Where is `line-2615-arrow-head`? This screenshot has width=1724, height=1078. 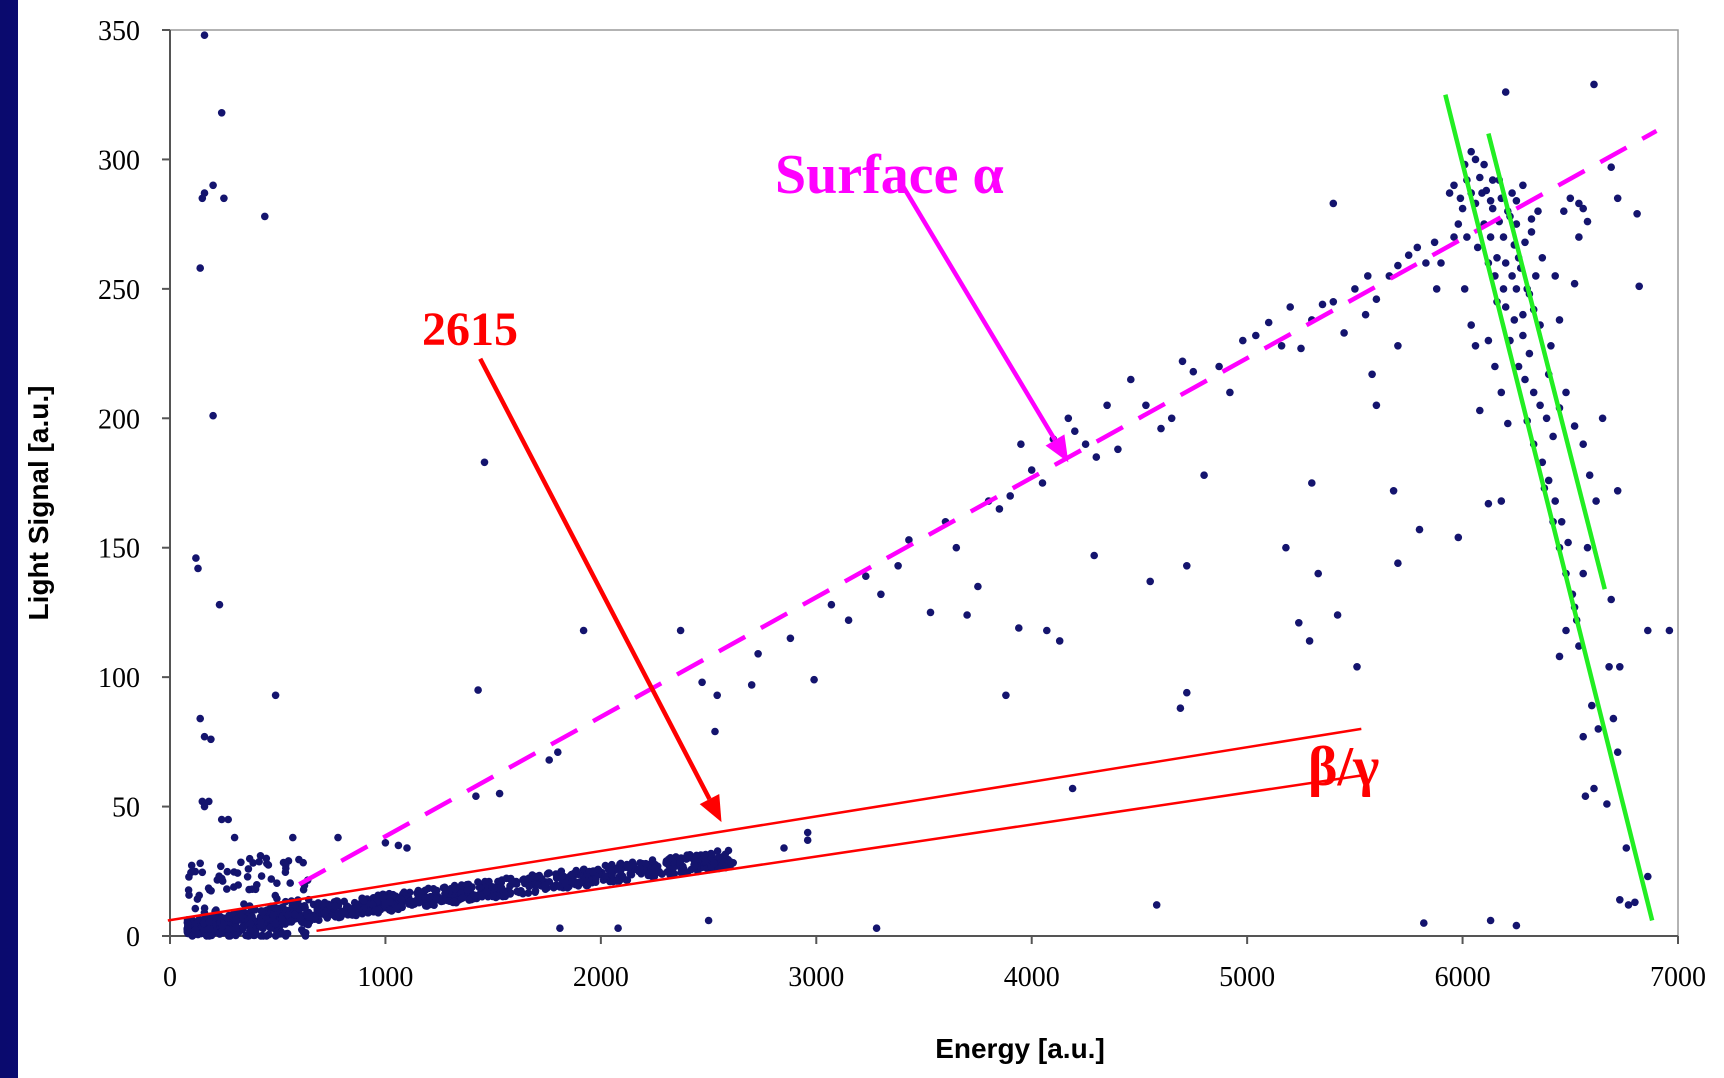
line-2615-arrow-head is located at coordinates (710, 808).